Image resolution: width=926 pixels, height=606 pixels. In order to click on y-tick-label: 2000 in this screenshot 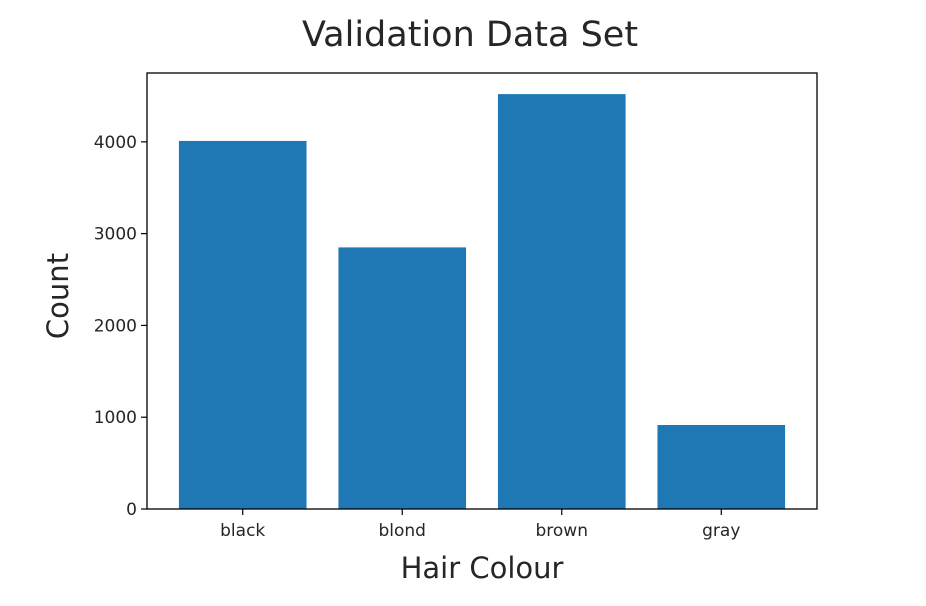, I will do `click(115, 326)`.